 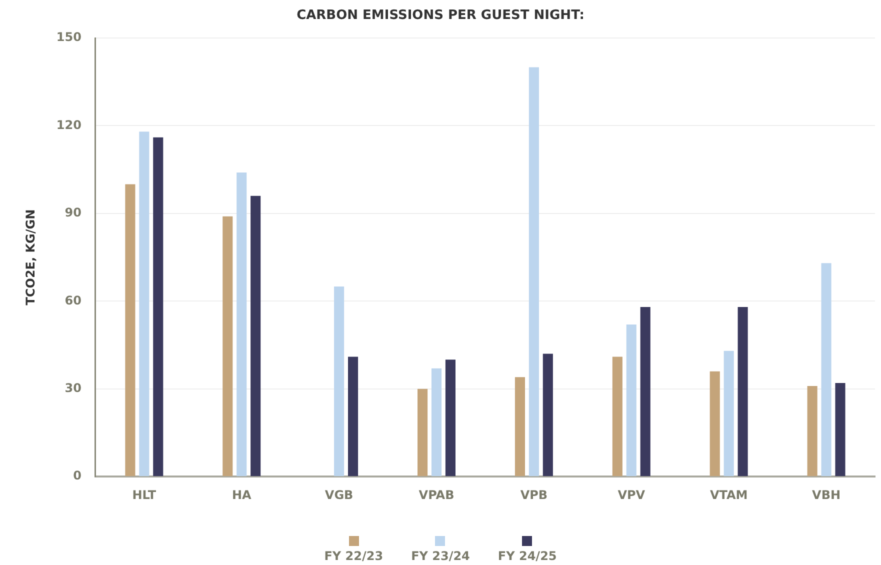 What do you see at coordinates (534, 495) in the screenshot?
I see `x-tick-label: VPB` at bounding box center [534, 495].